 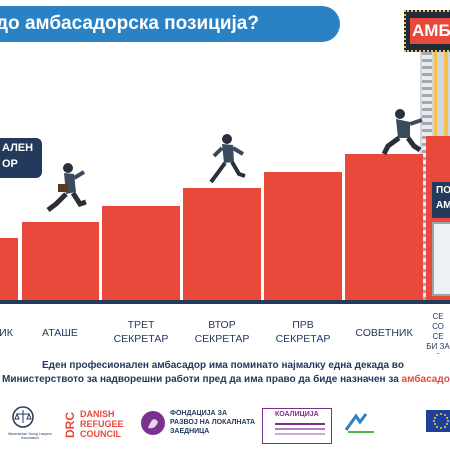 What do you see at coordinates (18, 148) in the screenshot?
I see `left-sign-line1: АЛЕН` at bounding box center [18, 148].